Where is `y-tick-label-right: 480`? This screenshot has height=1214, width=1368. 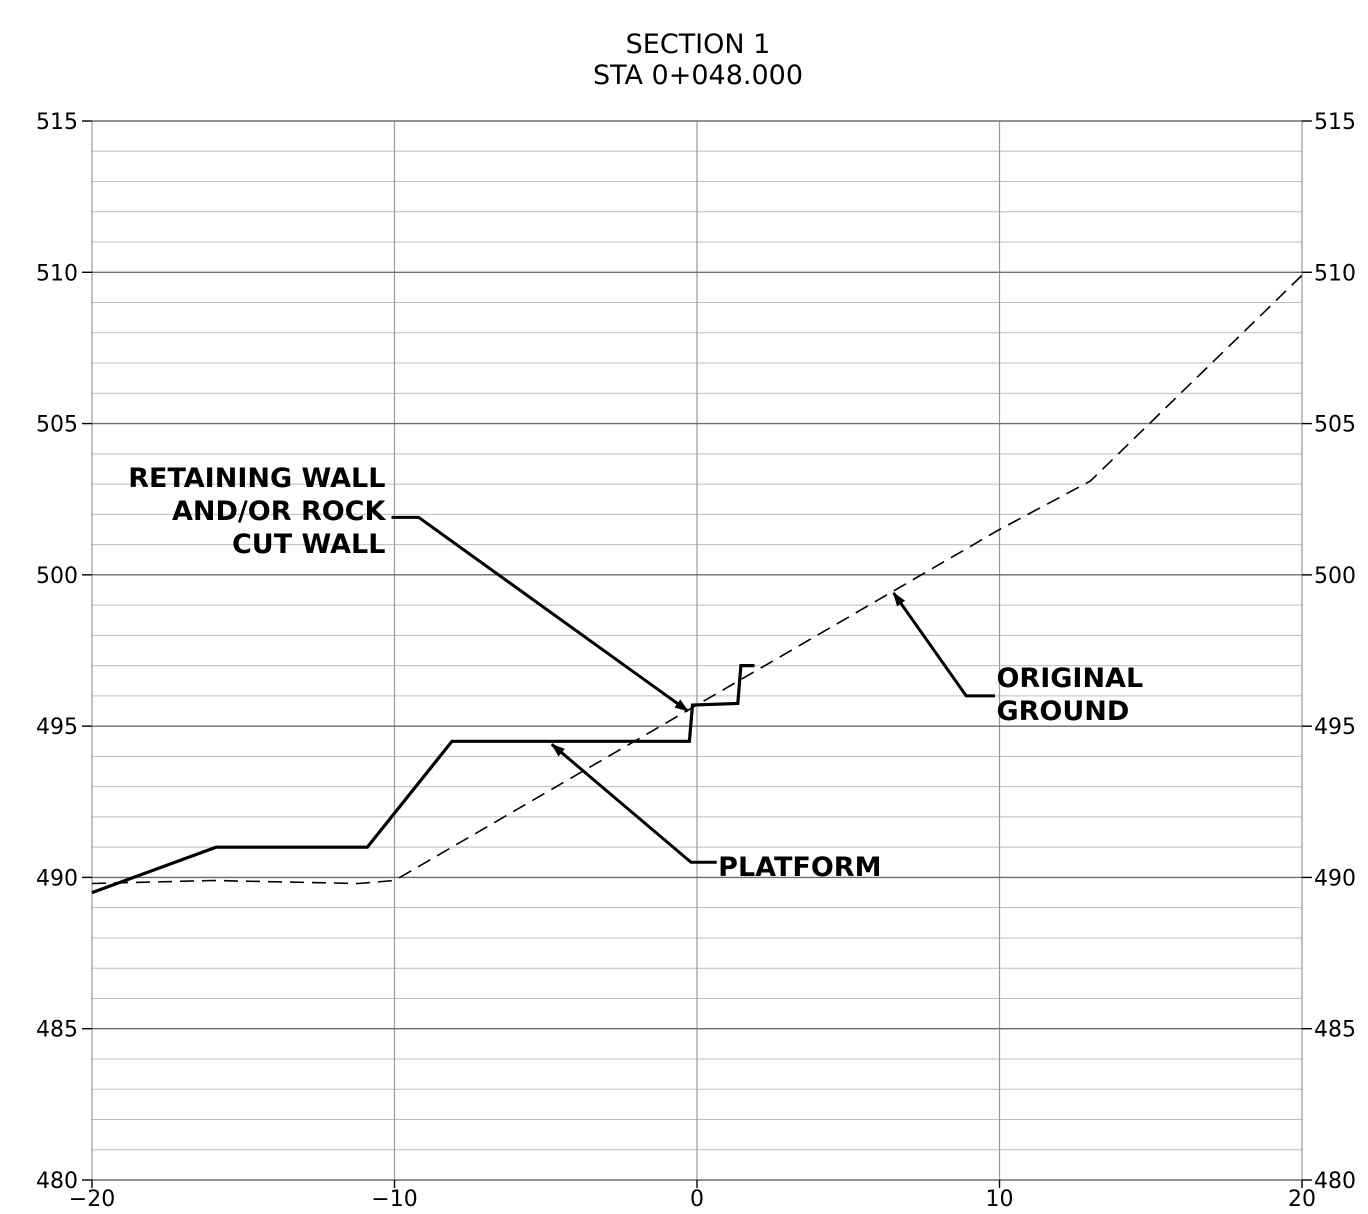
y-tick-label-right: 480 is located at coordinates (1335, 1181).